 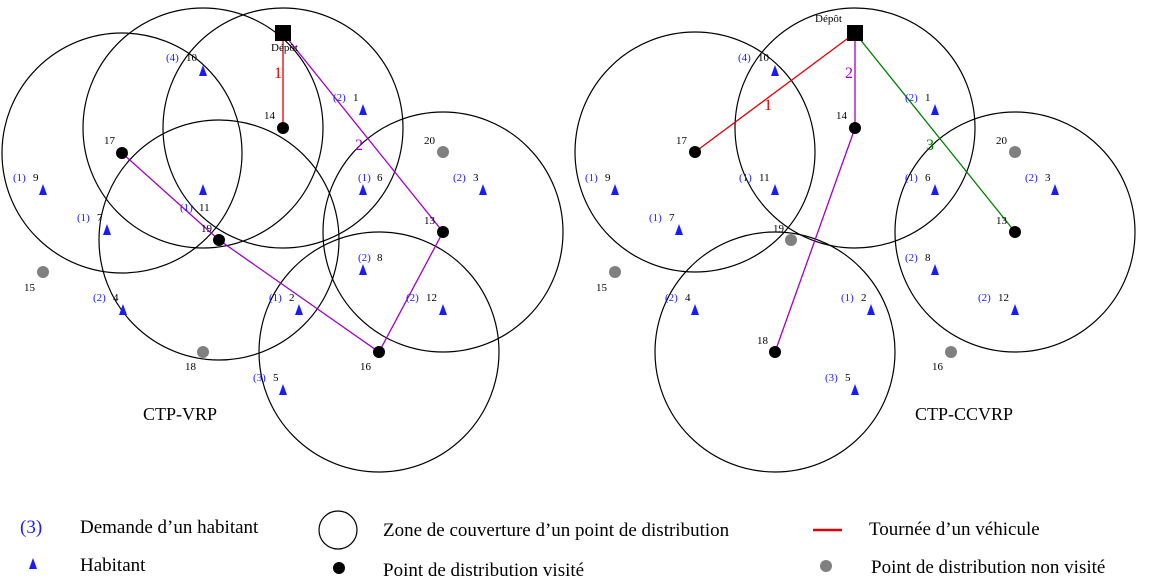 I want to click on node-id-9: 9, so click(x=36, y=178).